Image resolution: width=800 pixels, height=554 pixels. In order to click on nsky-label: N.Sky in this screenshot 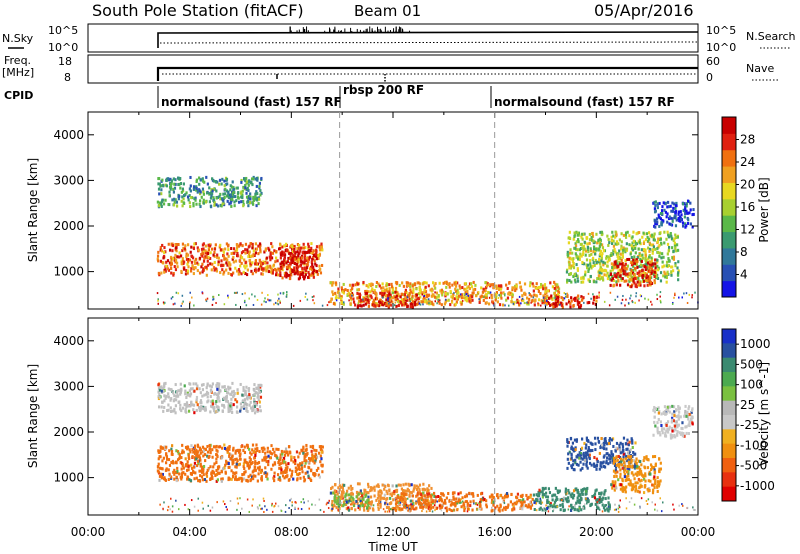, I will do `click(18, 38)`.